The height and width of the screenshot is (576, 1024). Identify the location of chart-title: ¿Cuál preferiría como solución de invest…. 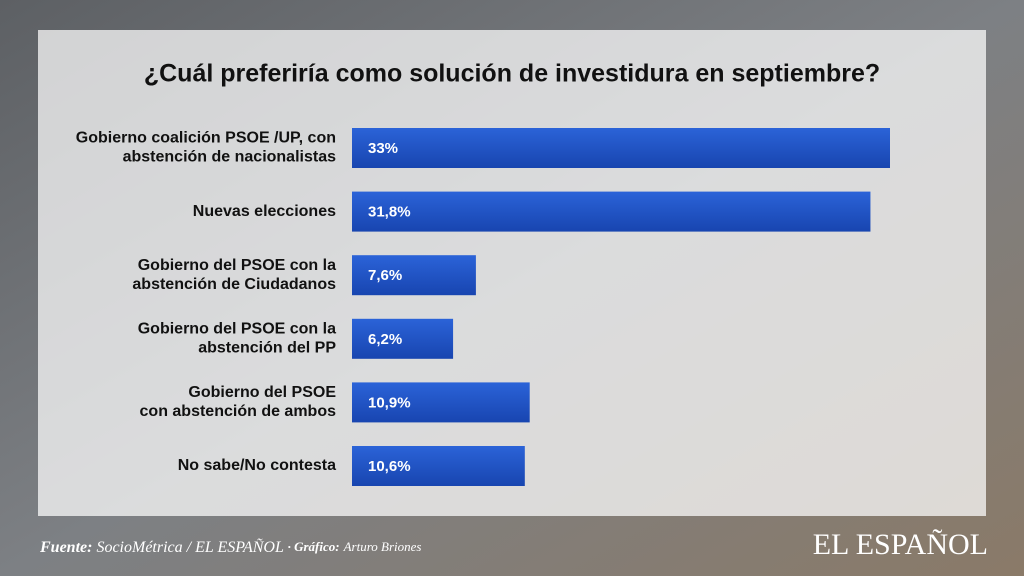
(512, 74).